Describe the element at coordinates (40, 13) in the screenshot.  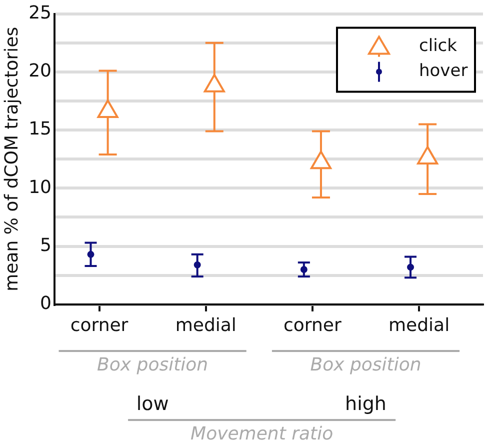
I see `y-tick-label: 25` at that location.